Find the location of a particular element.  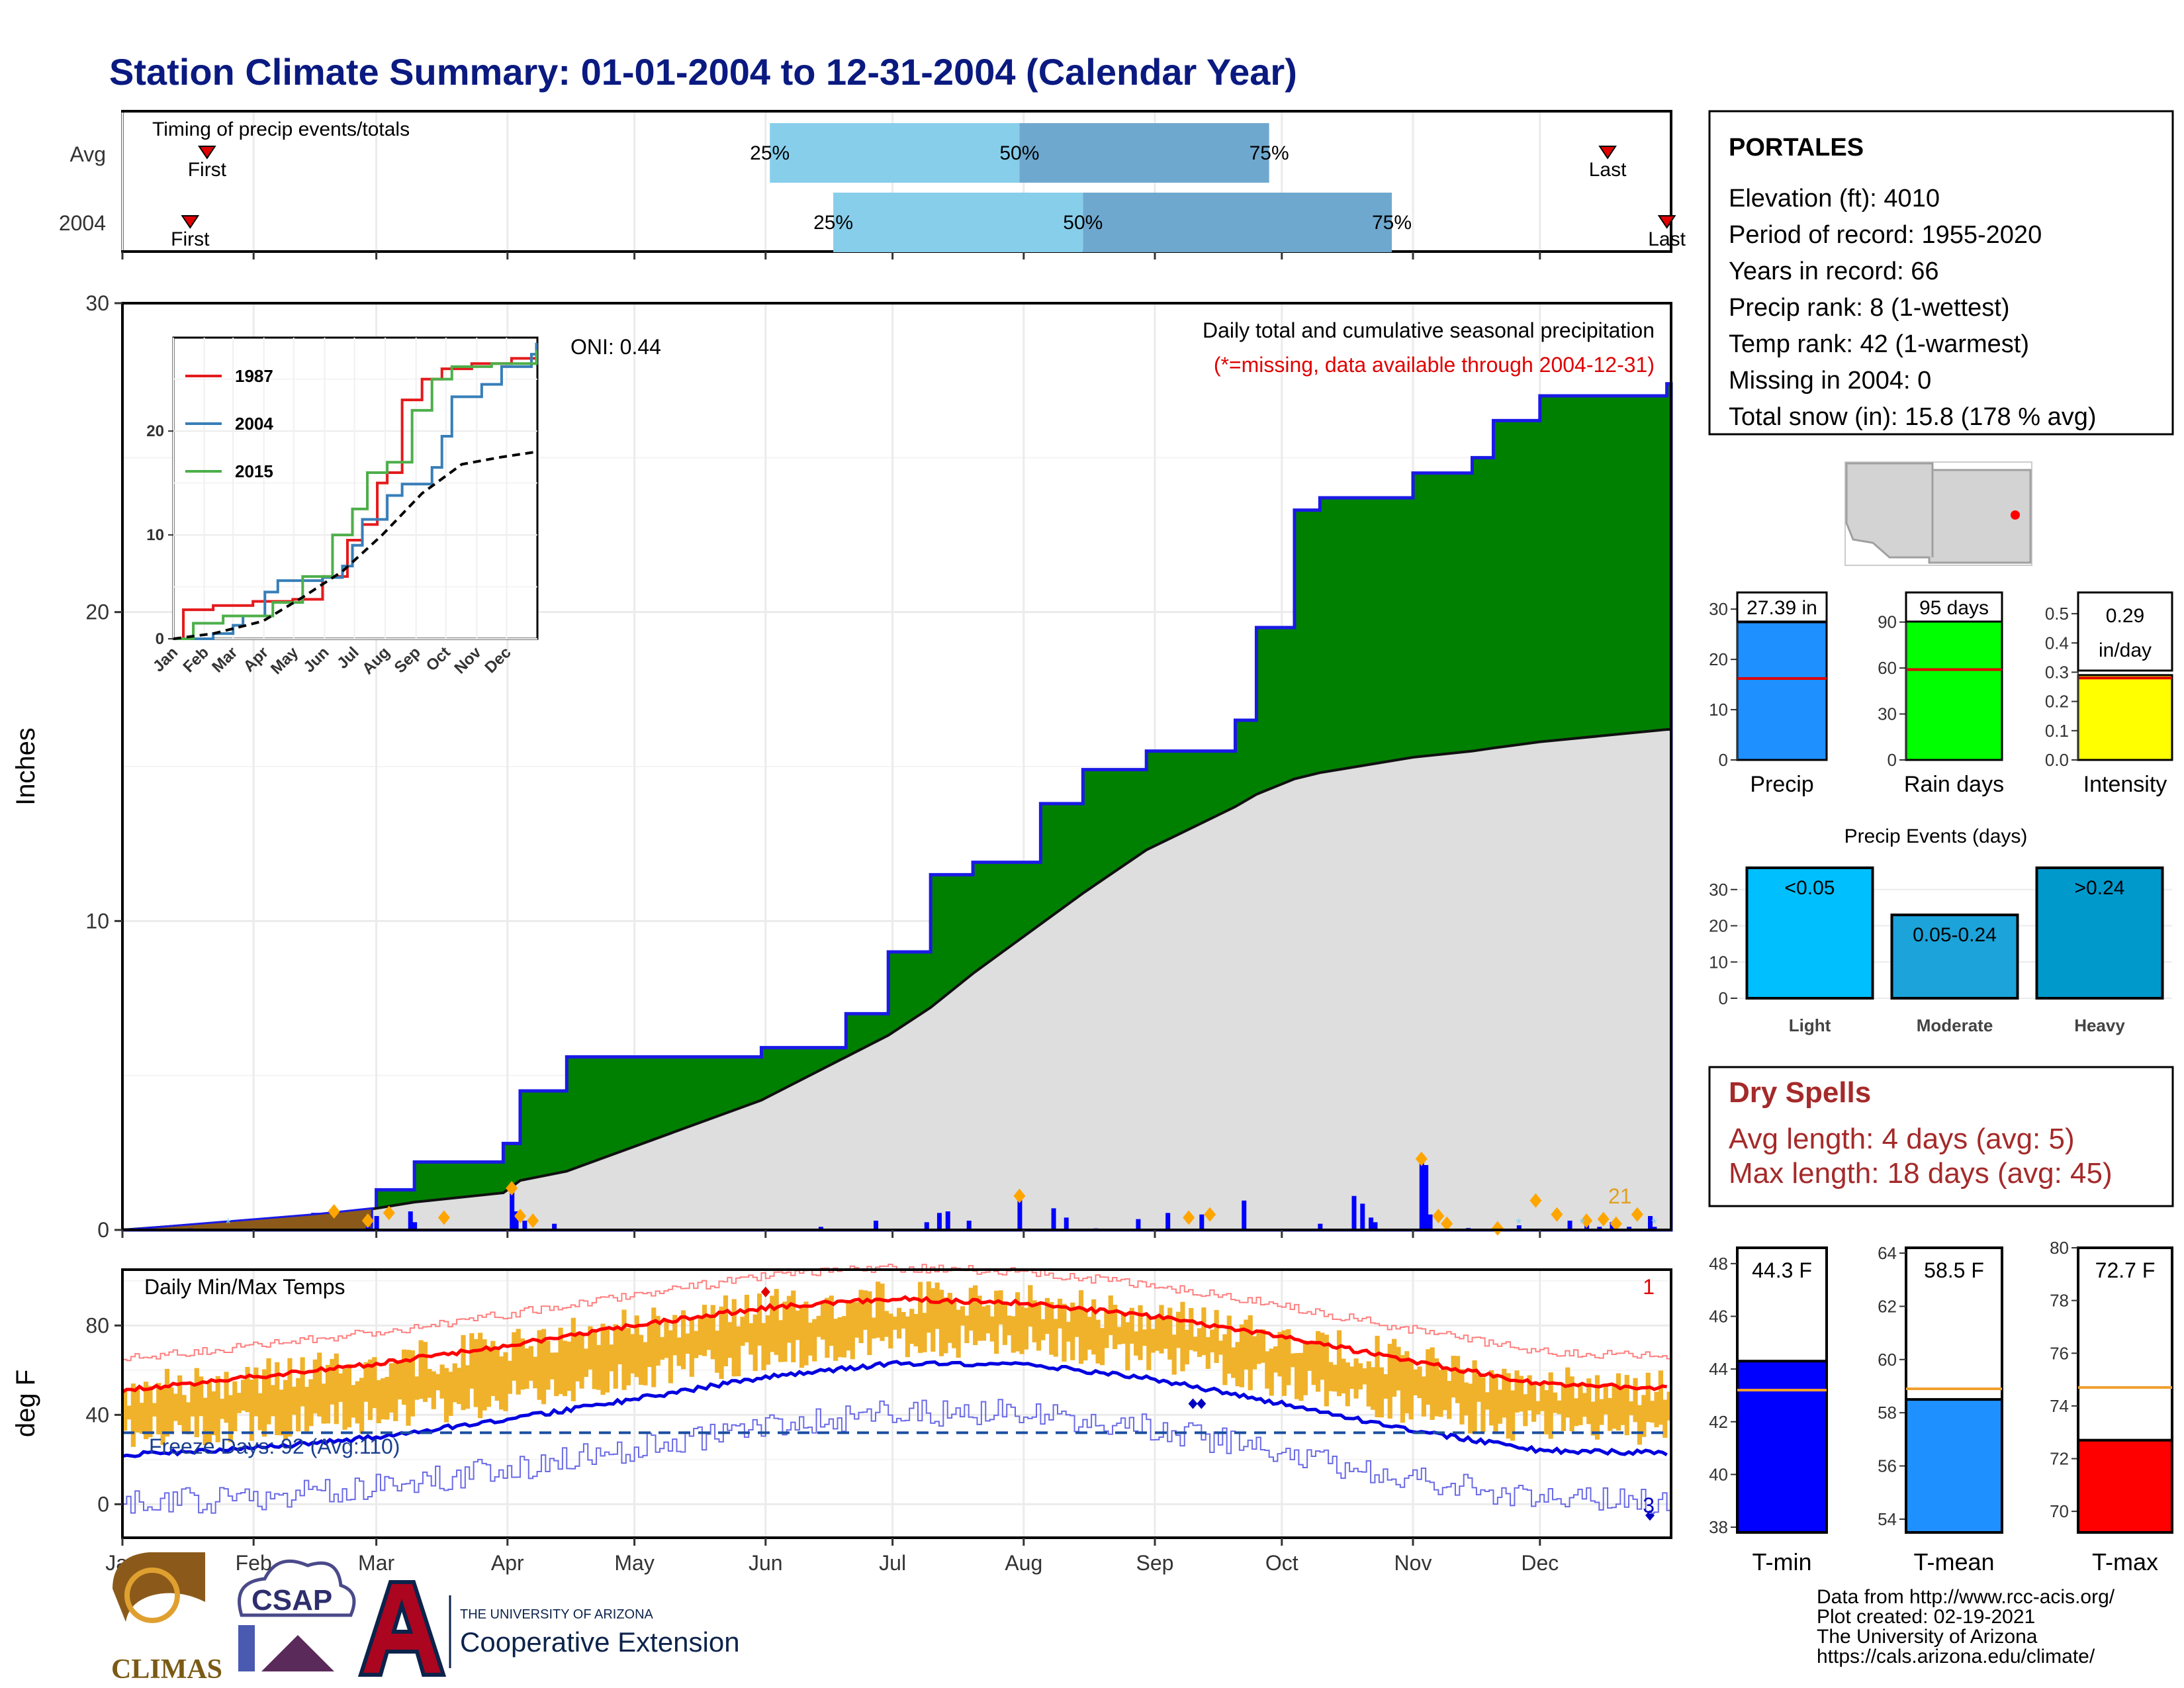

last-event-marker is located at coordinates (1666, 222).